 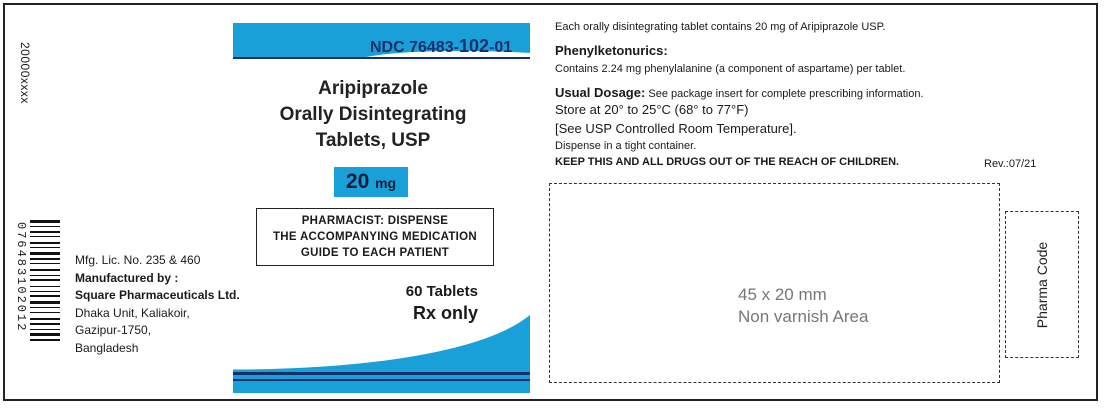 I want to click on manufactured-by-label: Manufactured by :, so click(x=127, y=277).